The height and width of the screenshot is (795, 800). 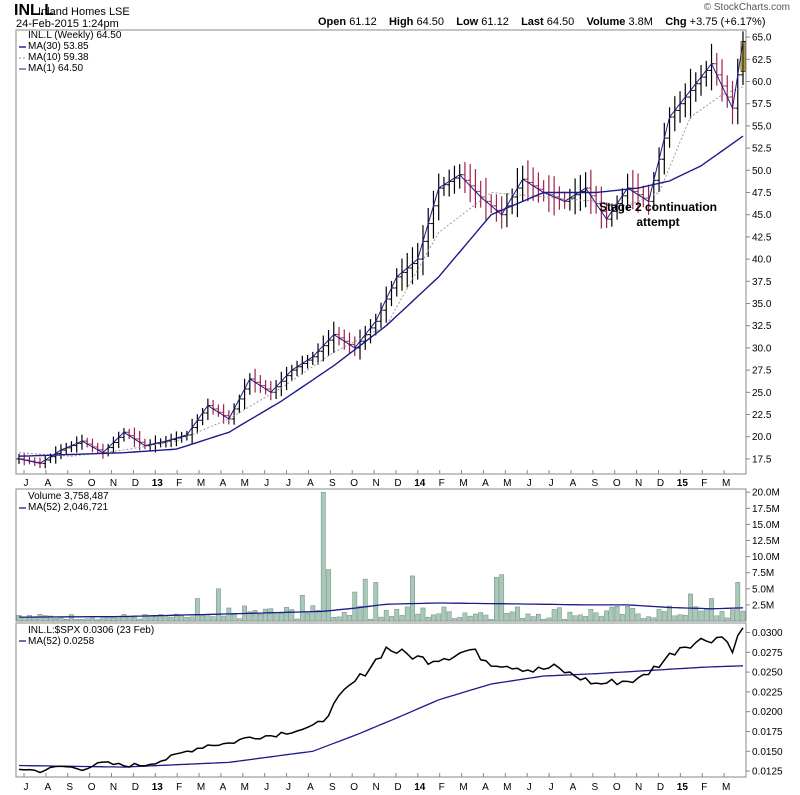 What do you see at coordinates (767, 752) in the screenshot?
I see `ratio-y-label: 0.0150` at bounding box center [767, 752].